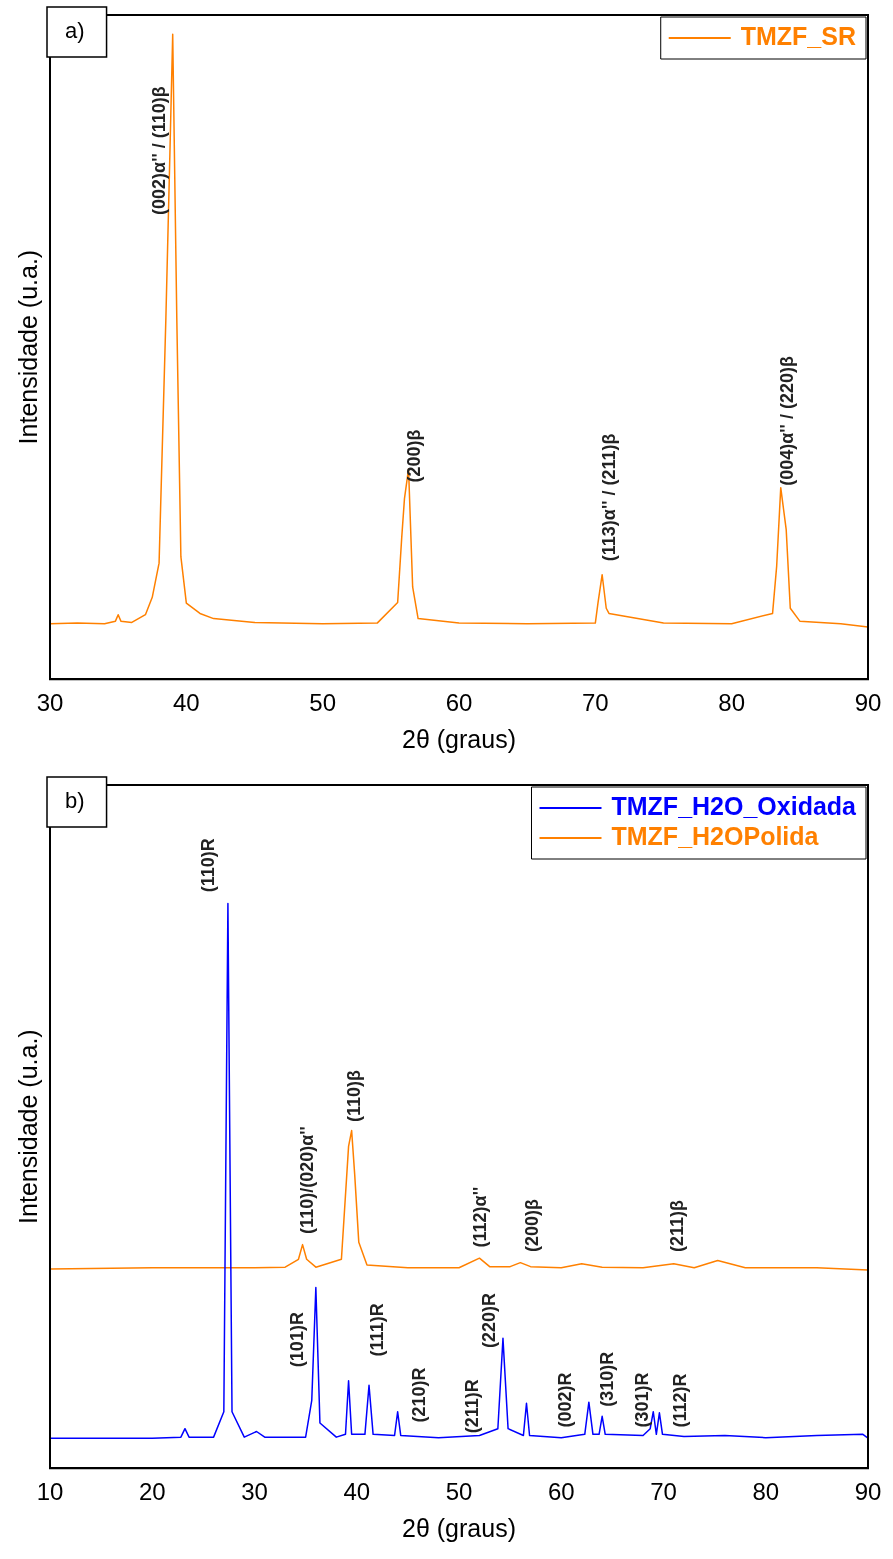 This screenshot has height=1559, width=893. What do you see at coordinates (353, 1096) in the screenshot?
I see `annotation: (110)β` at bounding box center [353, 1096].